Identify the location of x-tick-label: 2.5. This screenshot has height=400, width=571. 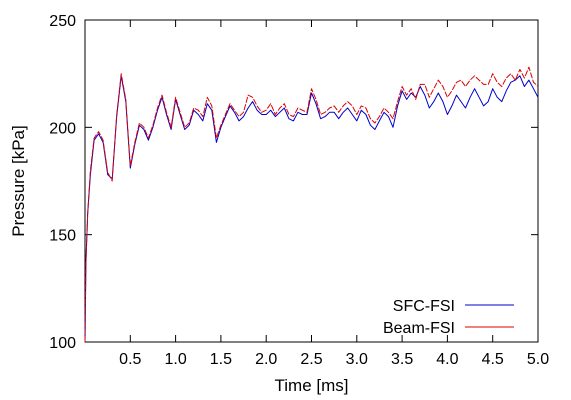
(311, 359).